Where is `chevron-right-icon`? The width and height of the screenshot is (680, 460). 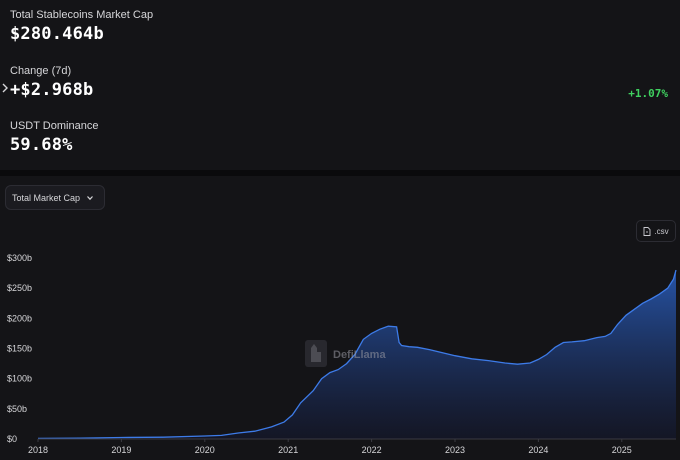 chevron-right-icon is located at coordinates (5, 88).